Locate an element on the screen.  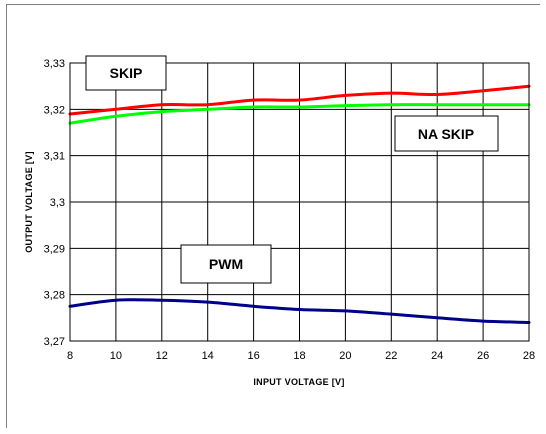
y-tick-label: 3,31 is located at coordinates (54, 157).